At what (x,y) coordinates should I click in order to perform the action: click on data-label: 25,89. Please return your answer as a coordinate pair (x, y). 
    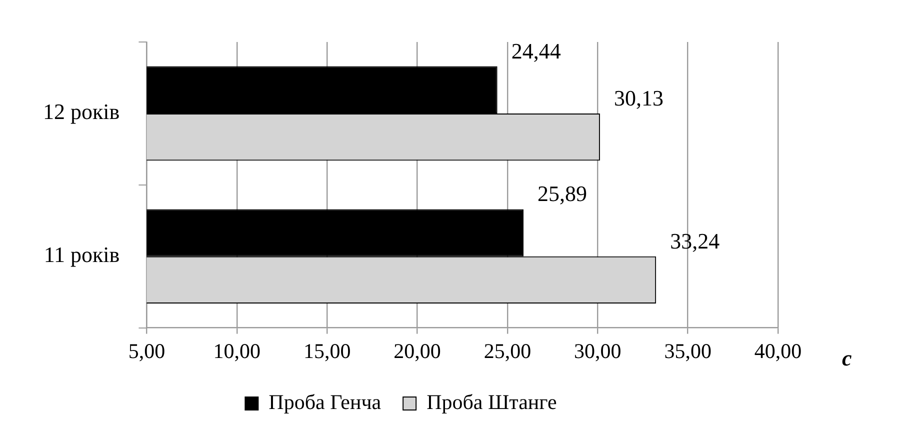
    Looking at the image, I should click on (562, 193).